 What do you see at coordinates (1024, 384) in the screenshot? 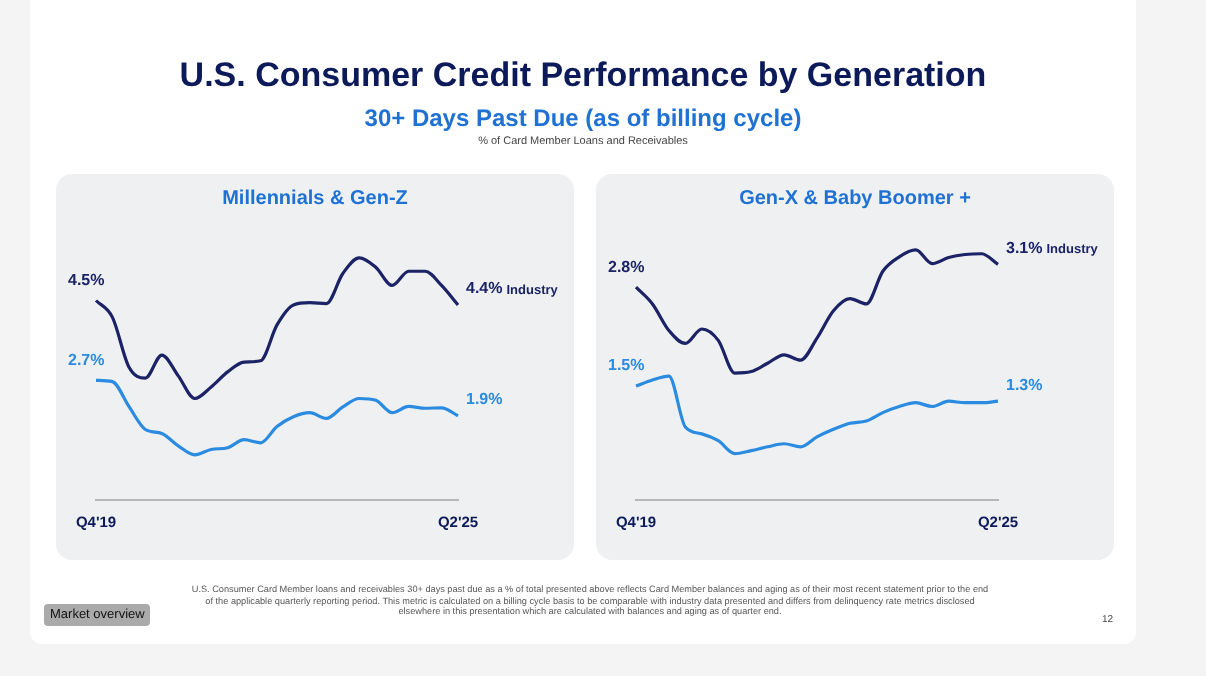
I see `data-label: 1.3%` at bounding box center [1024, 384].